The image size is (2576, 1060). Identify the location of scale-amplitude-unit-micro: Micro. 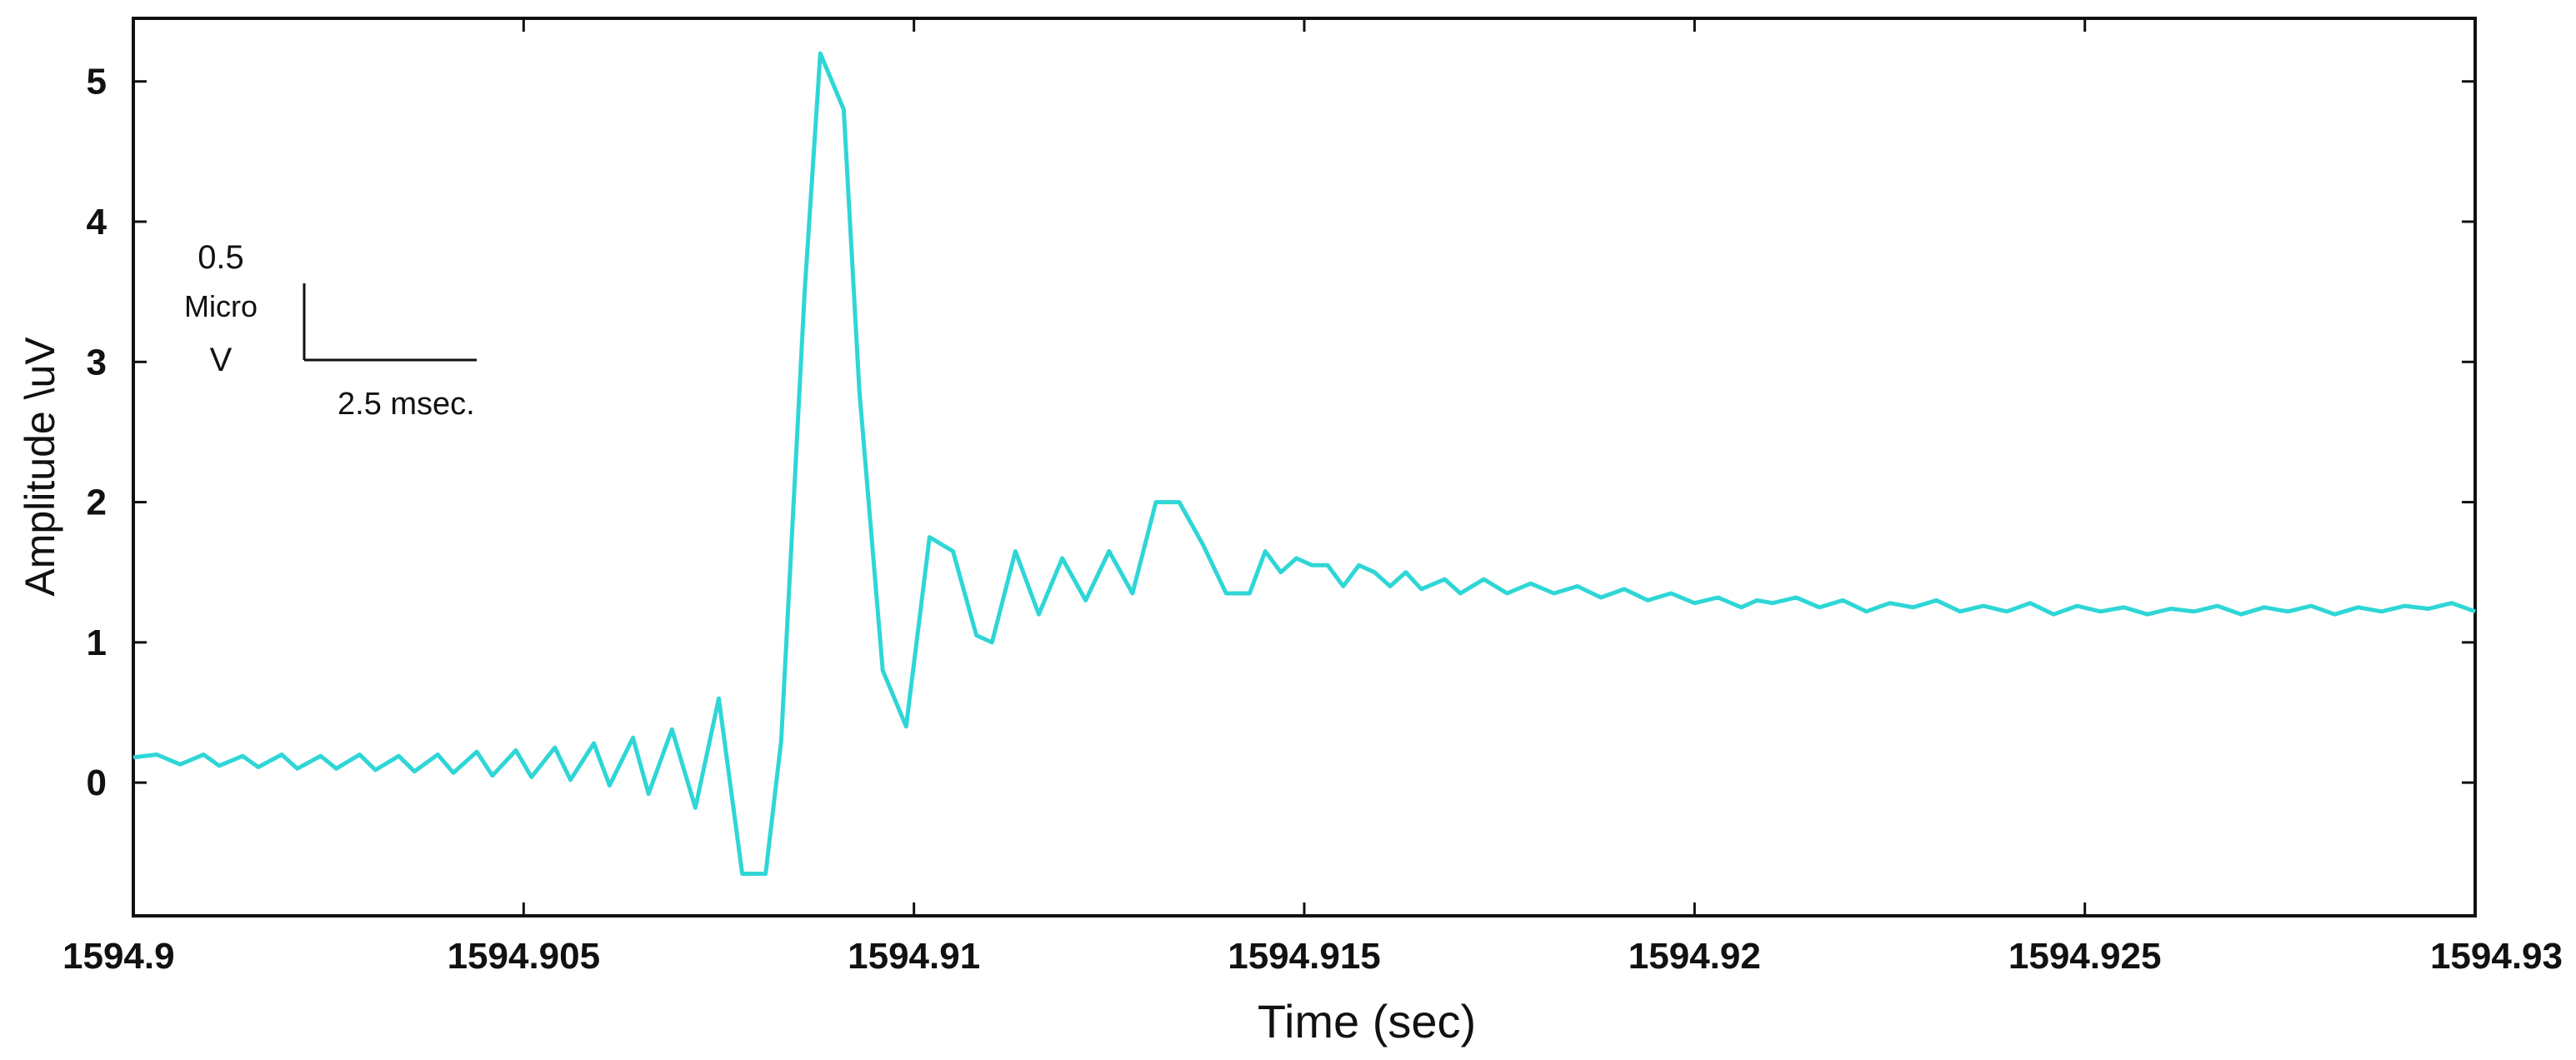
(221, 306).